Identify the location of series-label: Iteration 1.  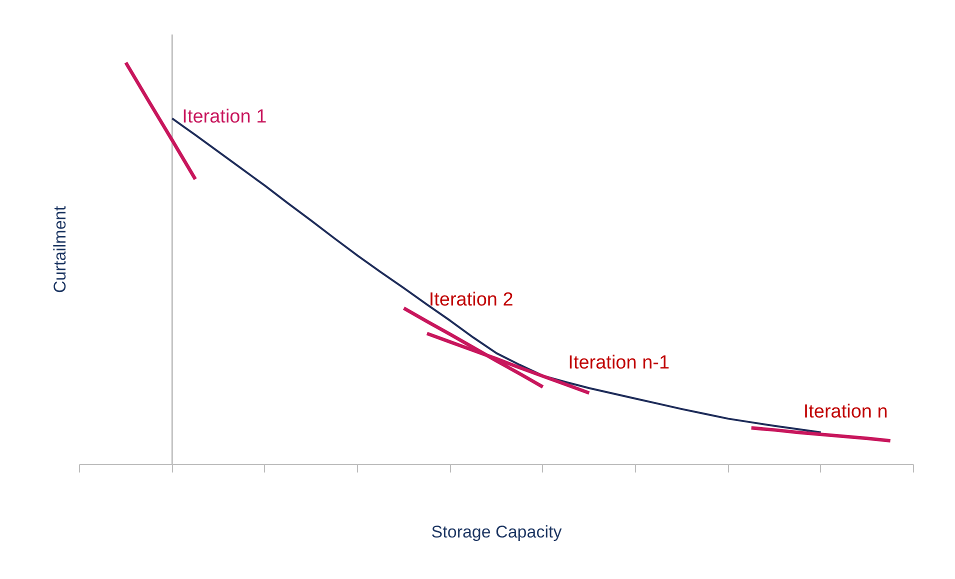
(224, 117).